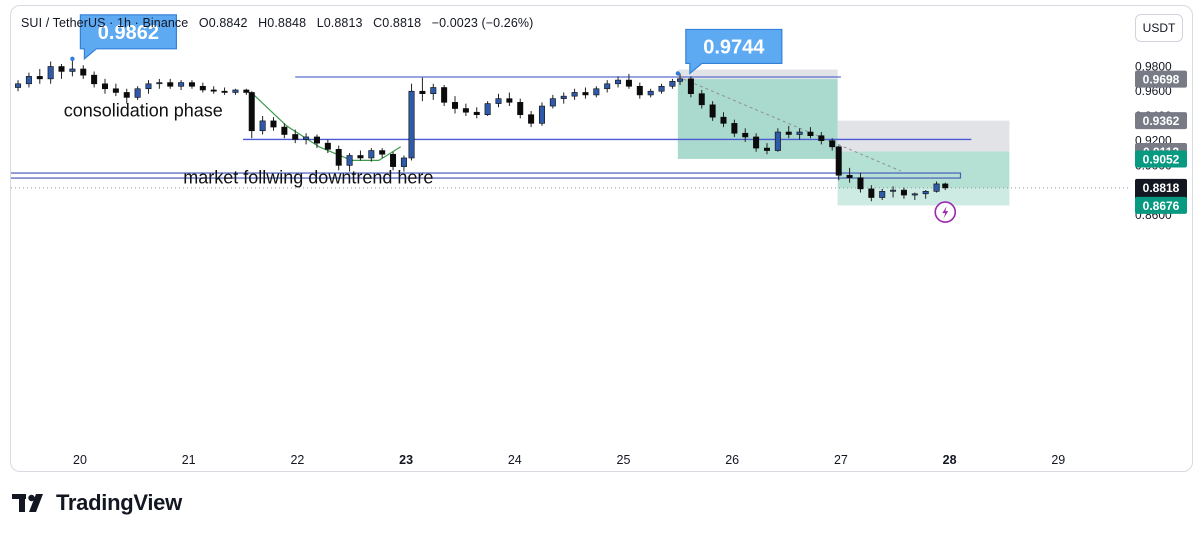  Describe the element at coordinates (757, 74) in the screenshot. I see `risk-zone` at that location.